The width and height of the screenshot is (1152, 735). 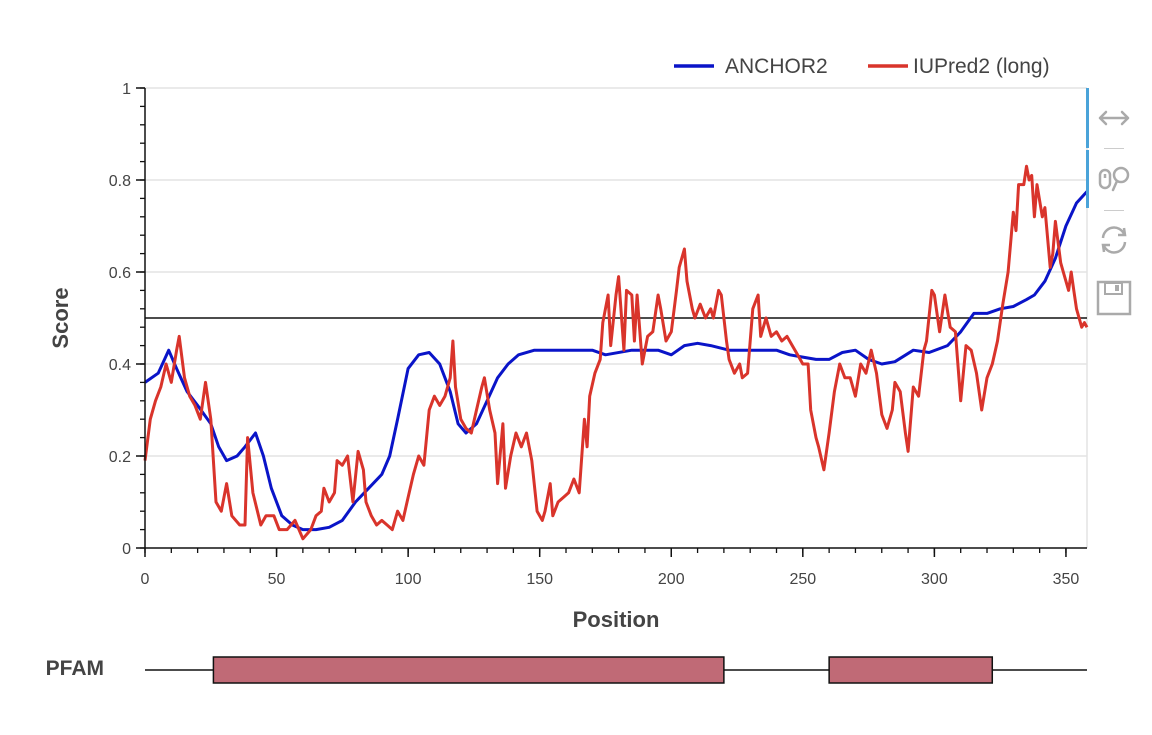 What do you see at coordinates (145, 579) in the screenshot?
I see `x-tick-label: 0` at bounding box center [145, 579].